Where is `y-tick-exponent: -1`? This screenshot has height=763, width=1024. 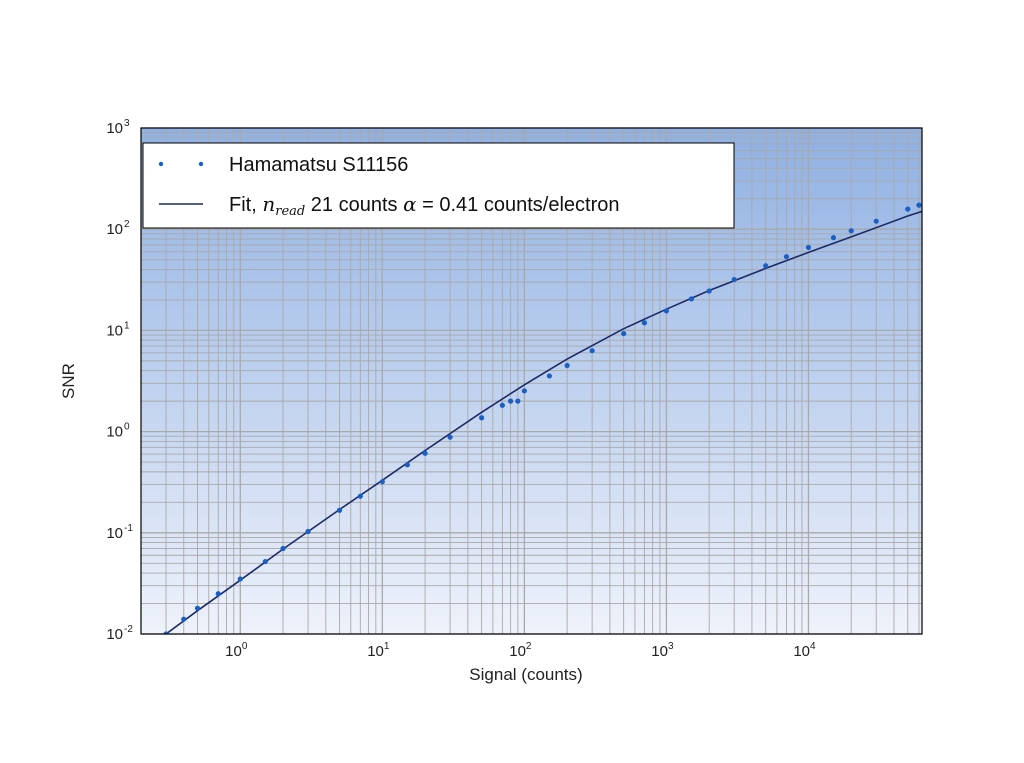
y-tick-exponent: -1 is located at coordinates (128, 528).